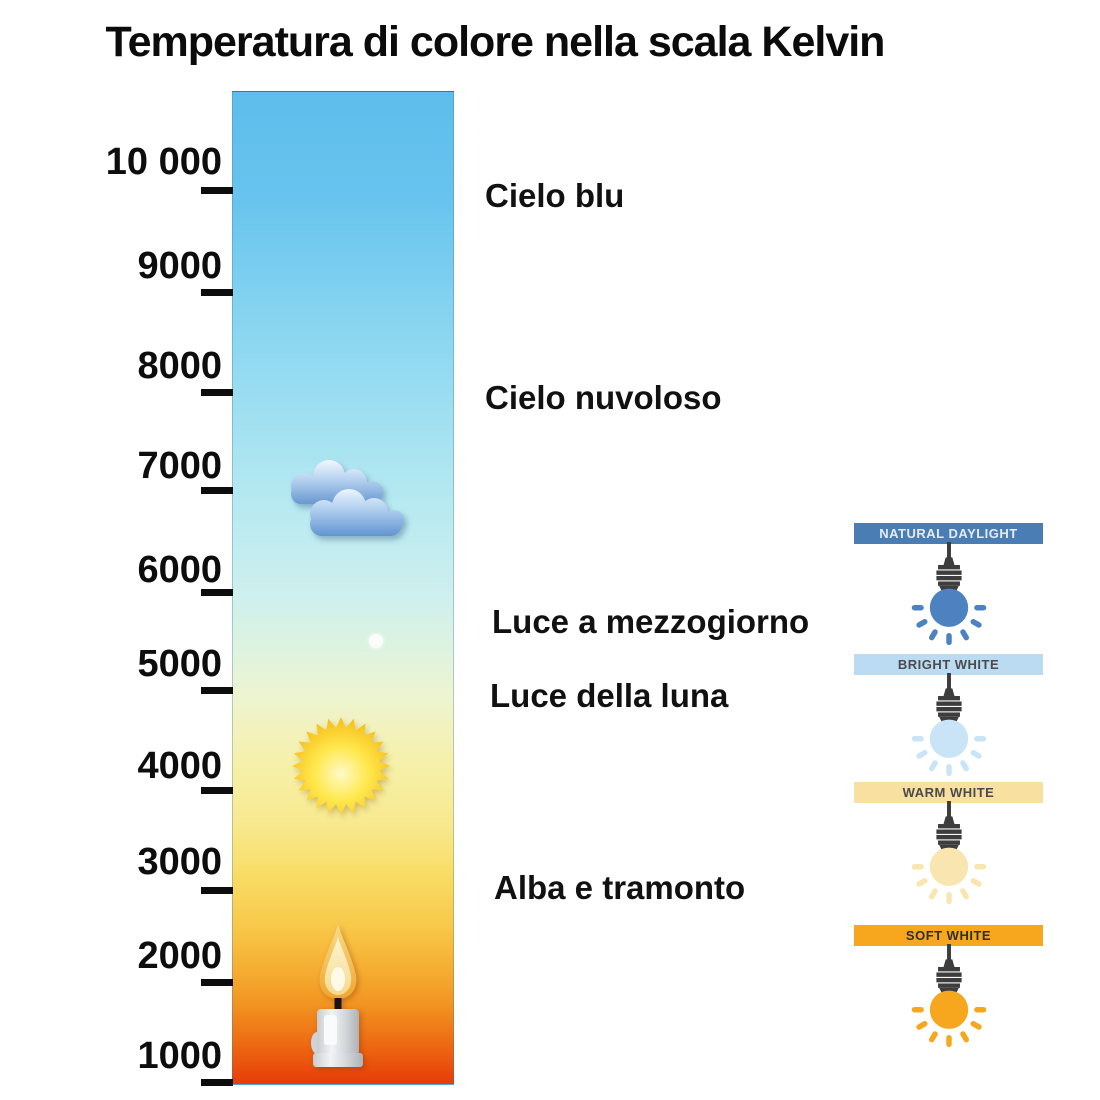 The height and width of the screenshot is (1100, 1100). What do you see at coordinates (948, 852) in the screenshot?
I see `bulb-icon-warm-white` at bounding box center [948, 852].